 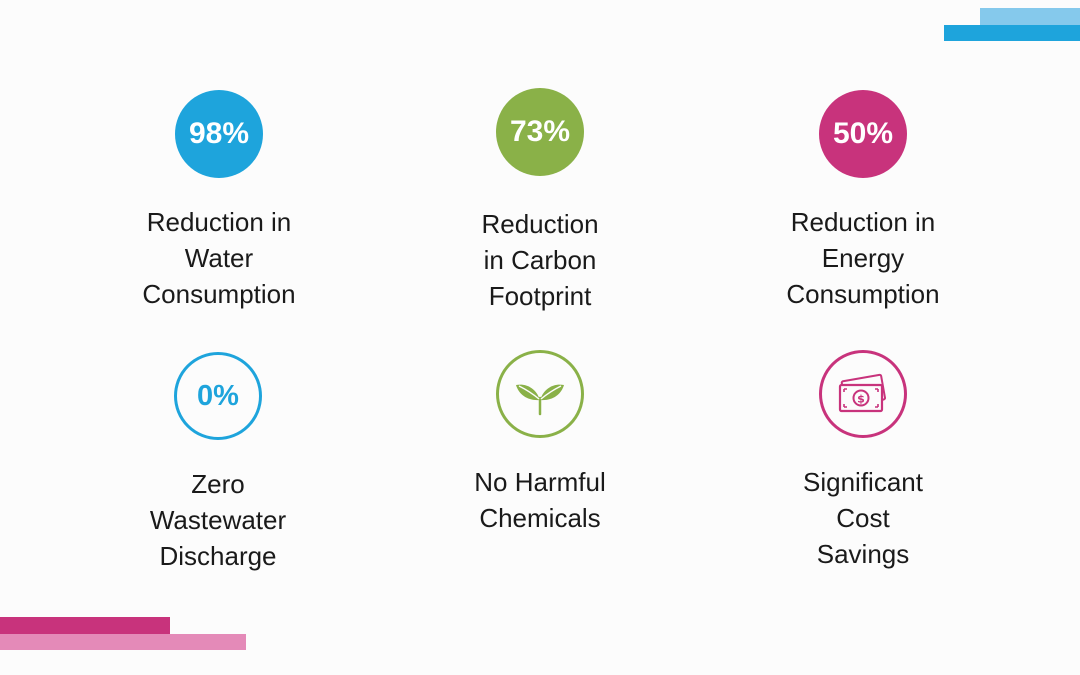 I want to click on stat-carbon: 73% Reduction in Carbon Footprint, so click(x=540, y=201).